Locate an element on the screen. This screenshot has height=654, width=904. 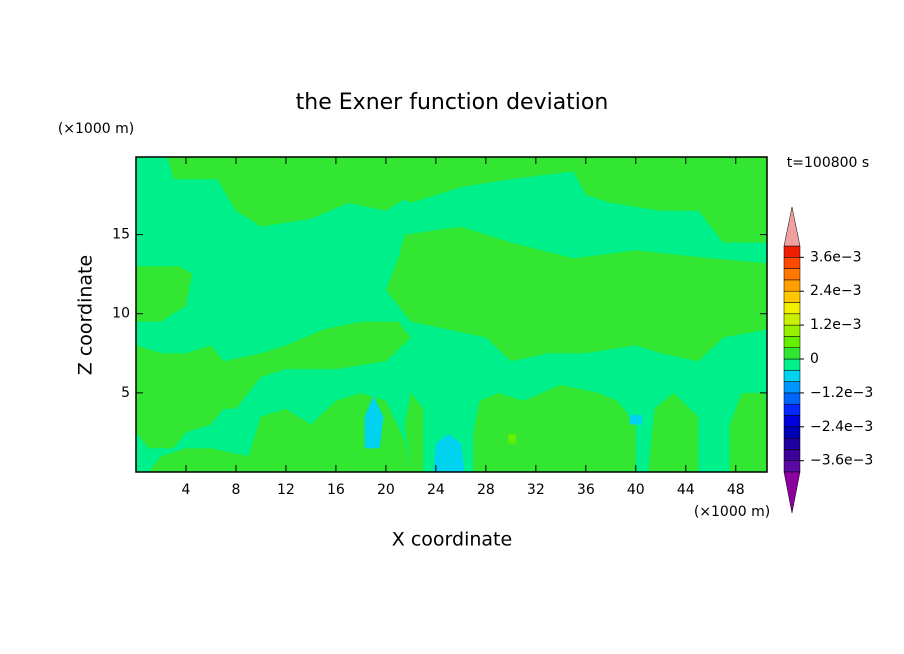
chart-title: the Exner function deviation is located at coordinates (452, 102).